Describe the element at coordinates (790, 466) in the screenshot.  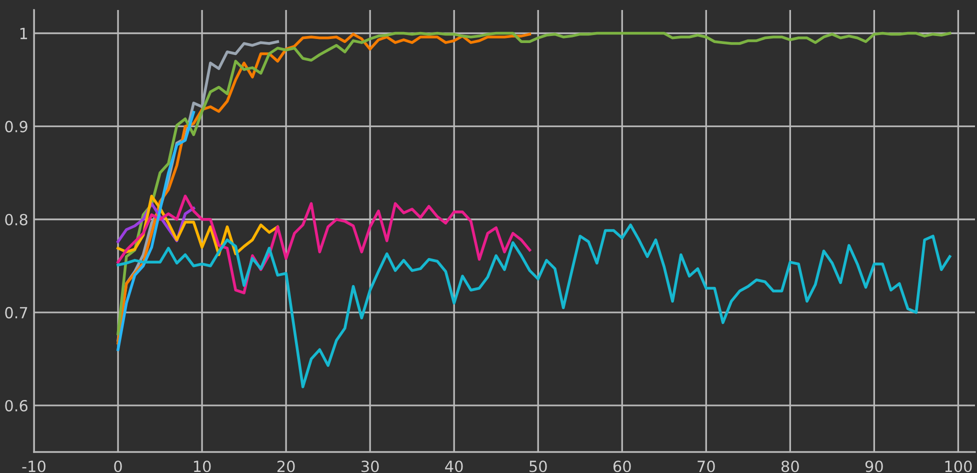
I see `x-tick-label: 80` at that location.